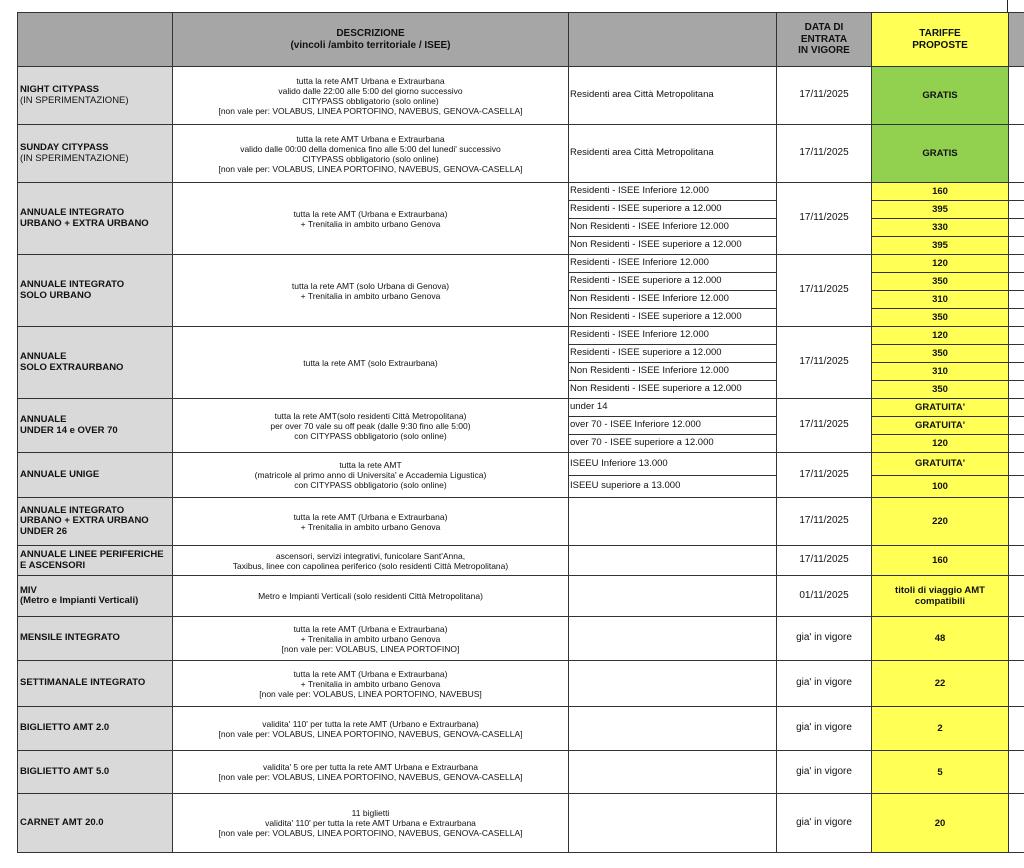  I want to click on fare-name-line: UNDER 14 e OVER 70, so click(69, 430).